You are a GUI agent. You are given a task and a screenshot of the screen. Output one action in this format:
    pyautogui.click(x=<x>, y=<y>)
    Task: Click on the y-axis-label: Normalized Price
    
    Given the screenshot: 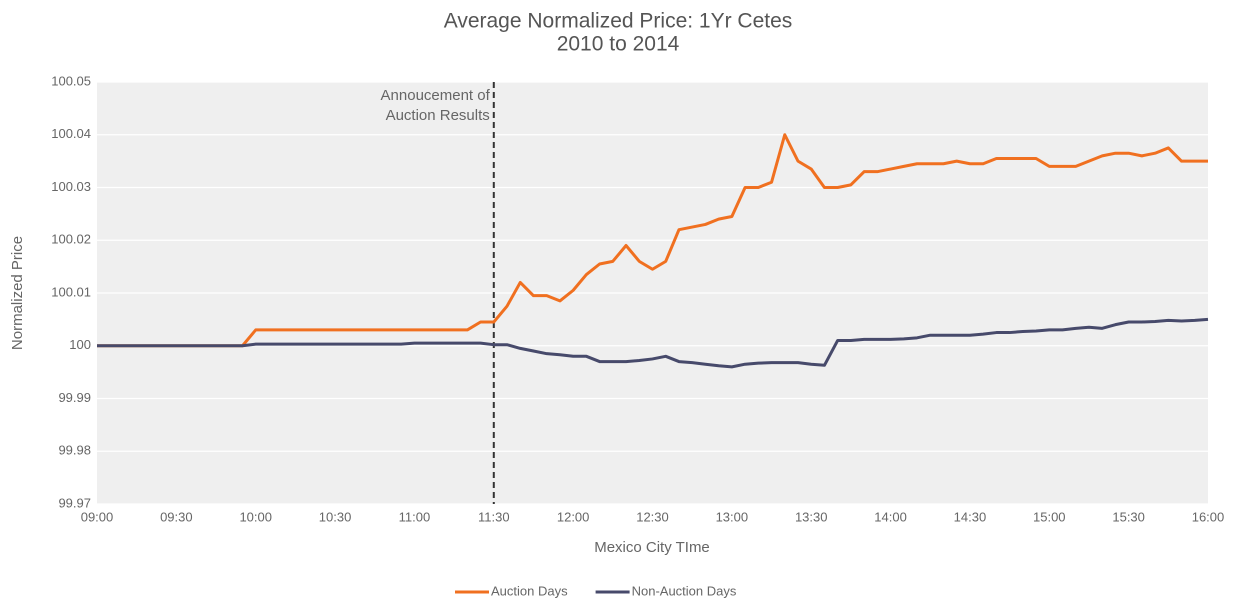 What is the action you would take?
    pyautogui.click(x=17, y=293)
    